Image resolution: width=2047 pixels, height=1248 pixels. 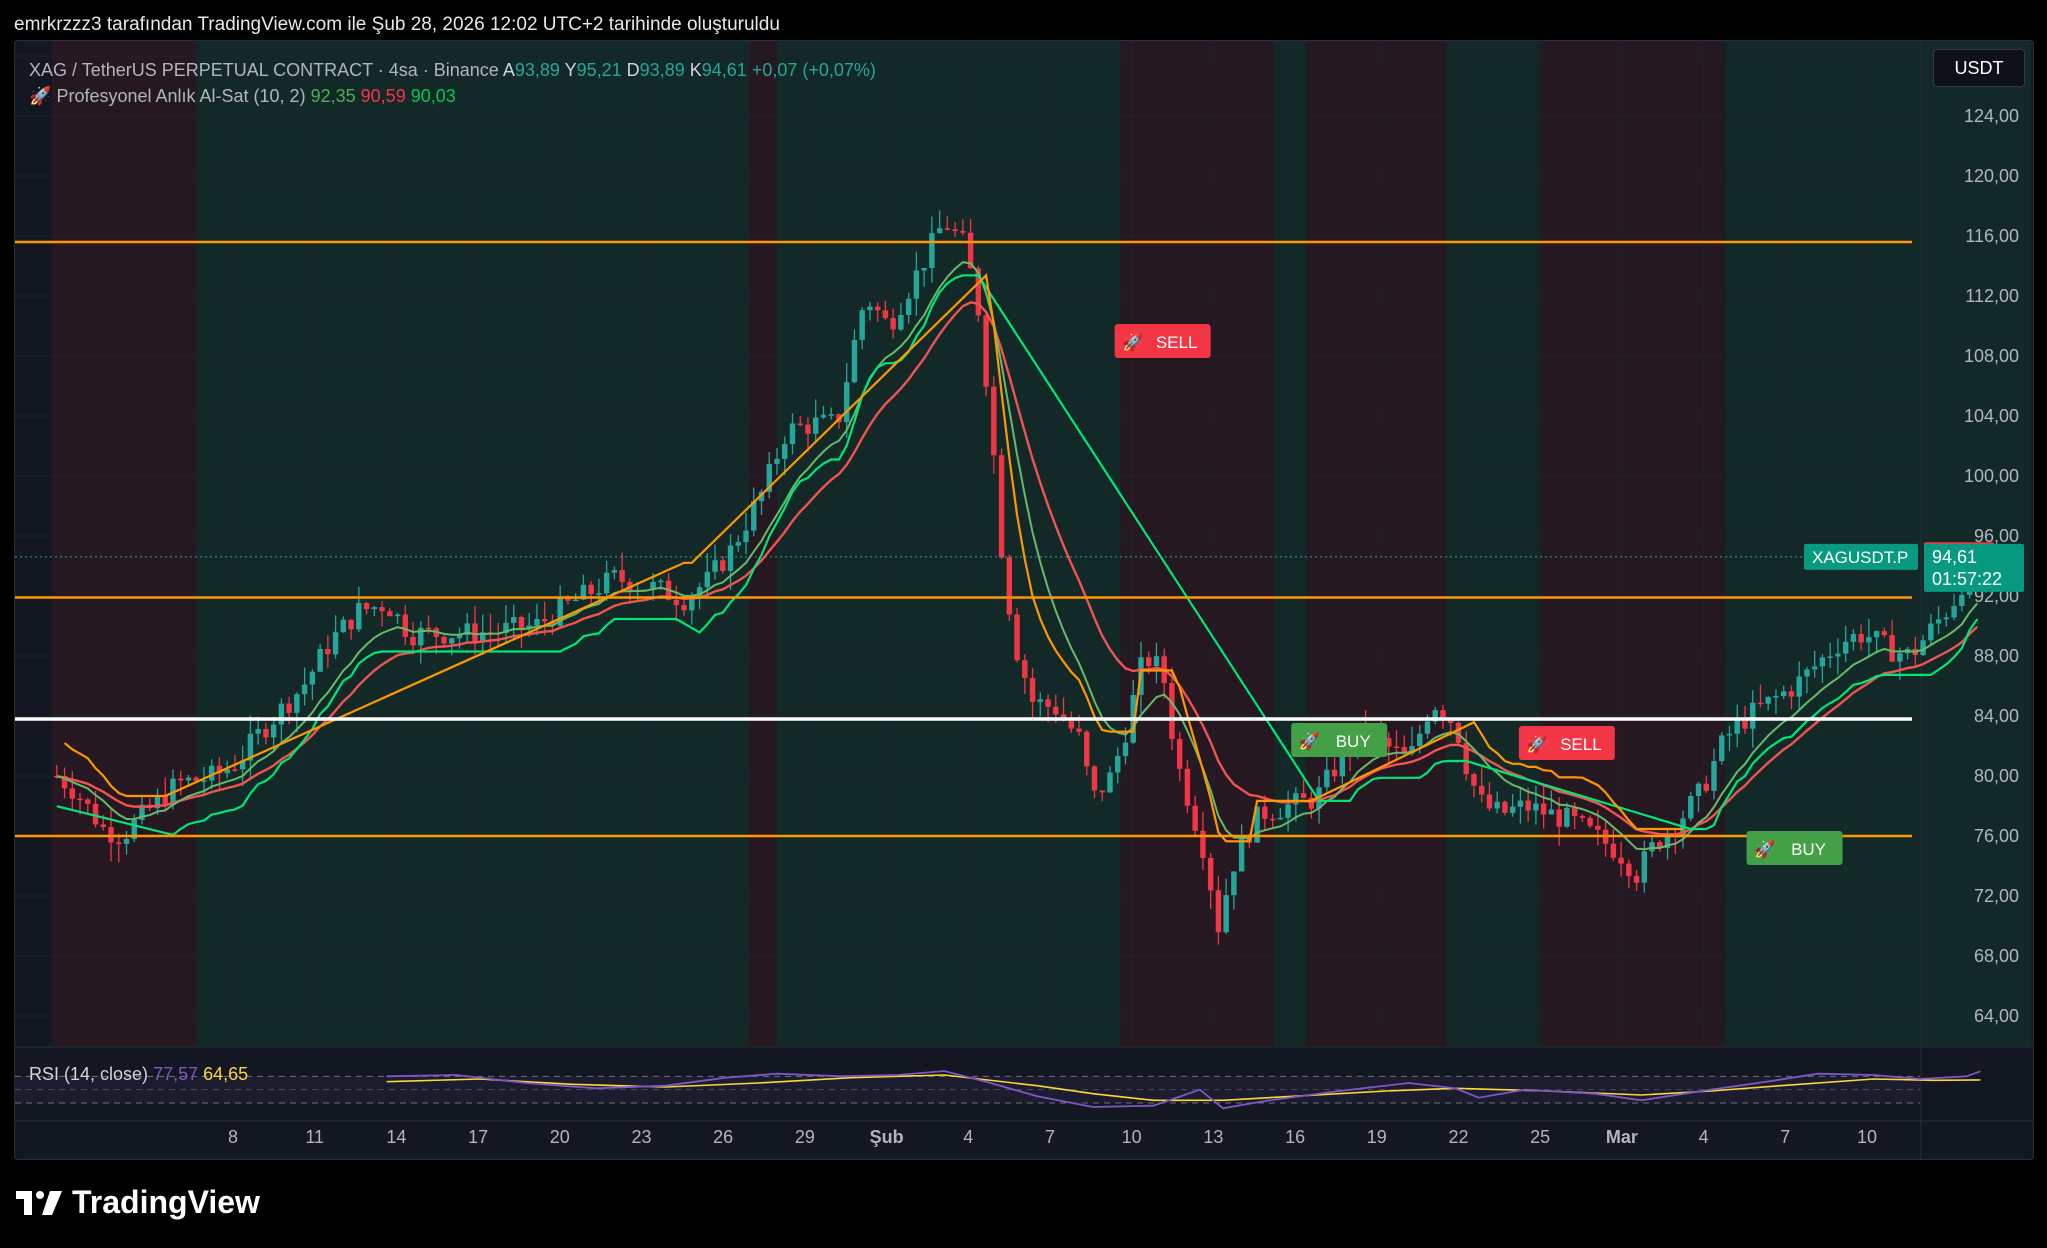 What do you see at coordinates (1954, 557) in the screenshot?
I see `last-price-text: 94,61` at bounding box center [1954, 557].